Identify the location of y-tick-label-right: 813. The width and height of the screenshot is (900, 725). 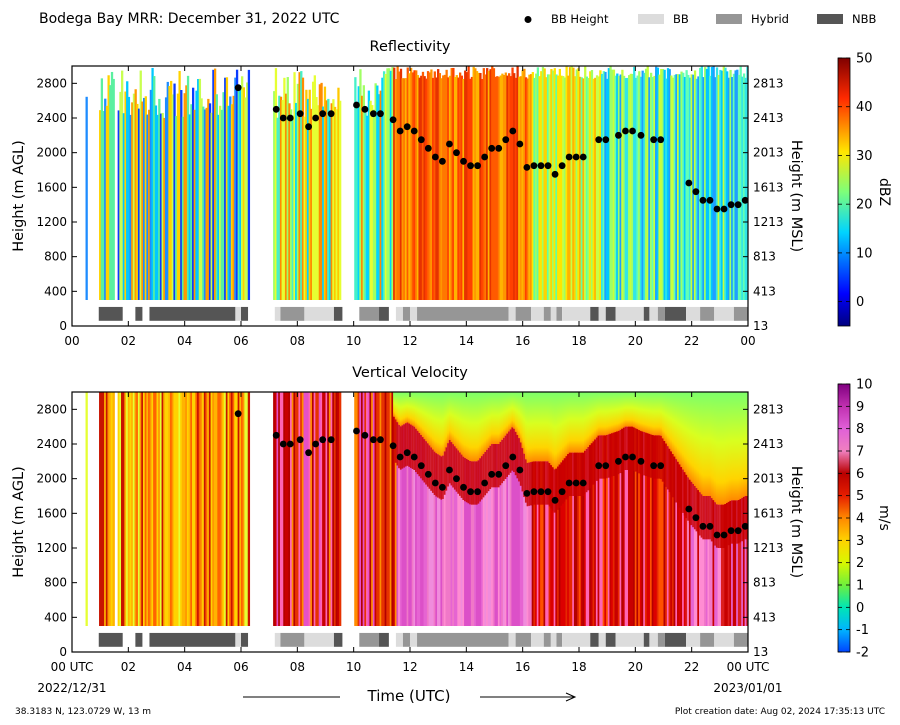
(764, 583).